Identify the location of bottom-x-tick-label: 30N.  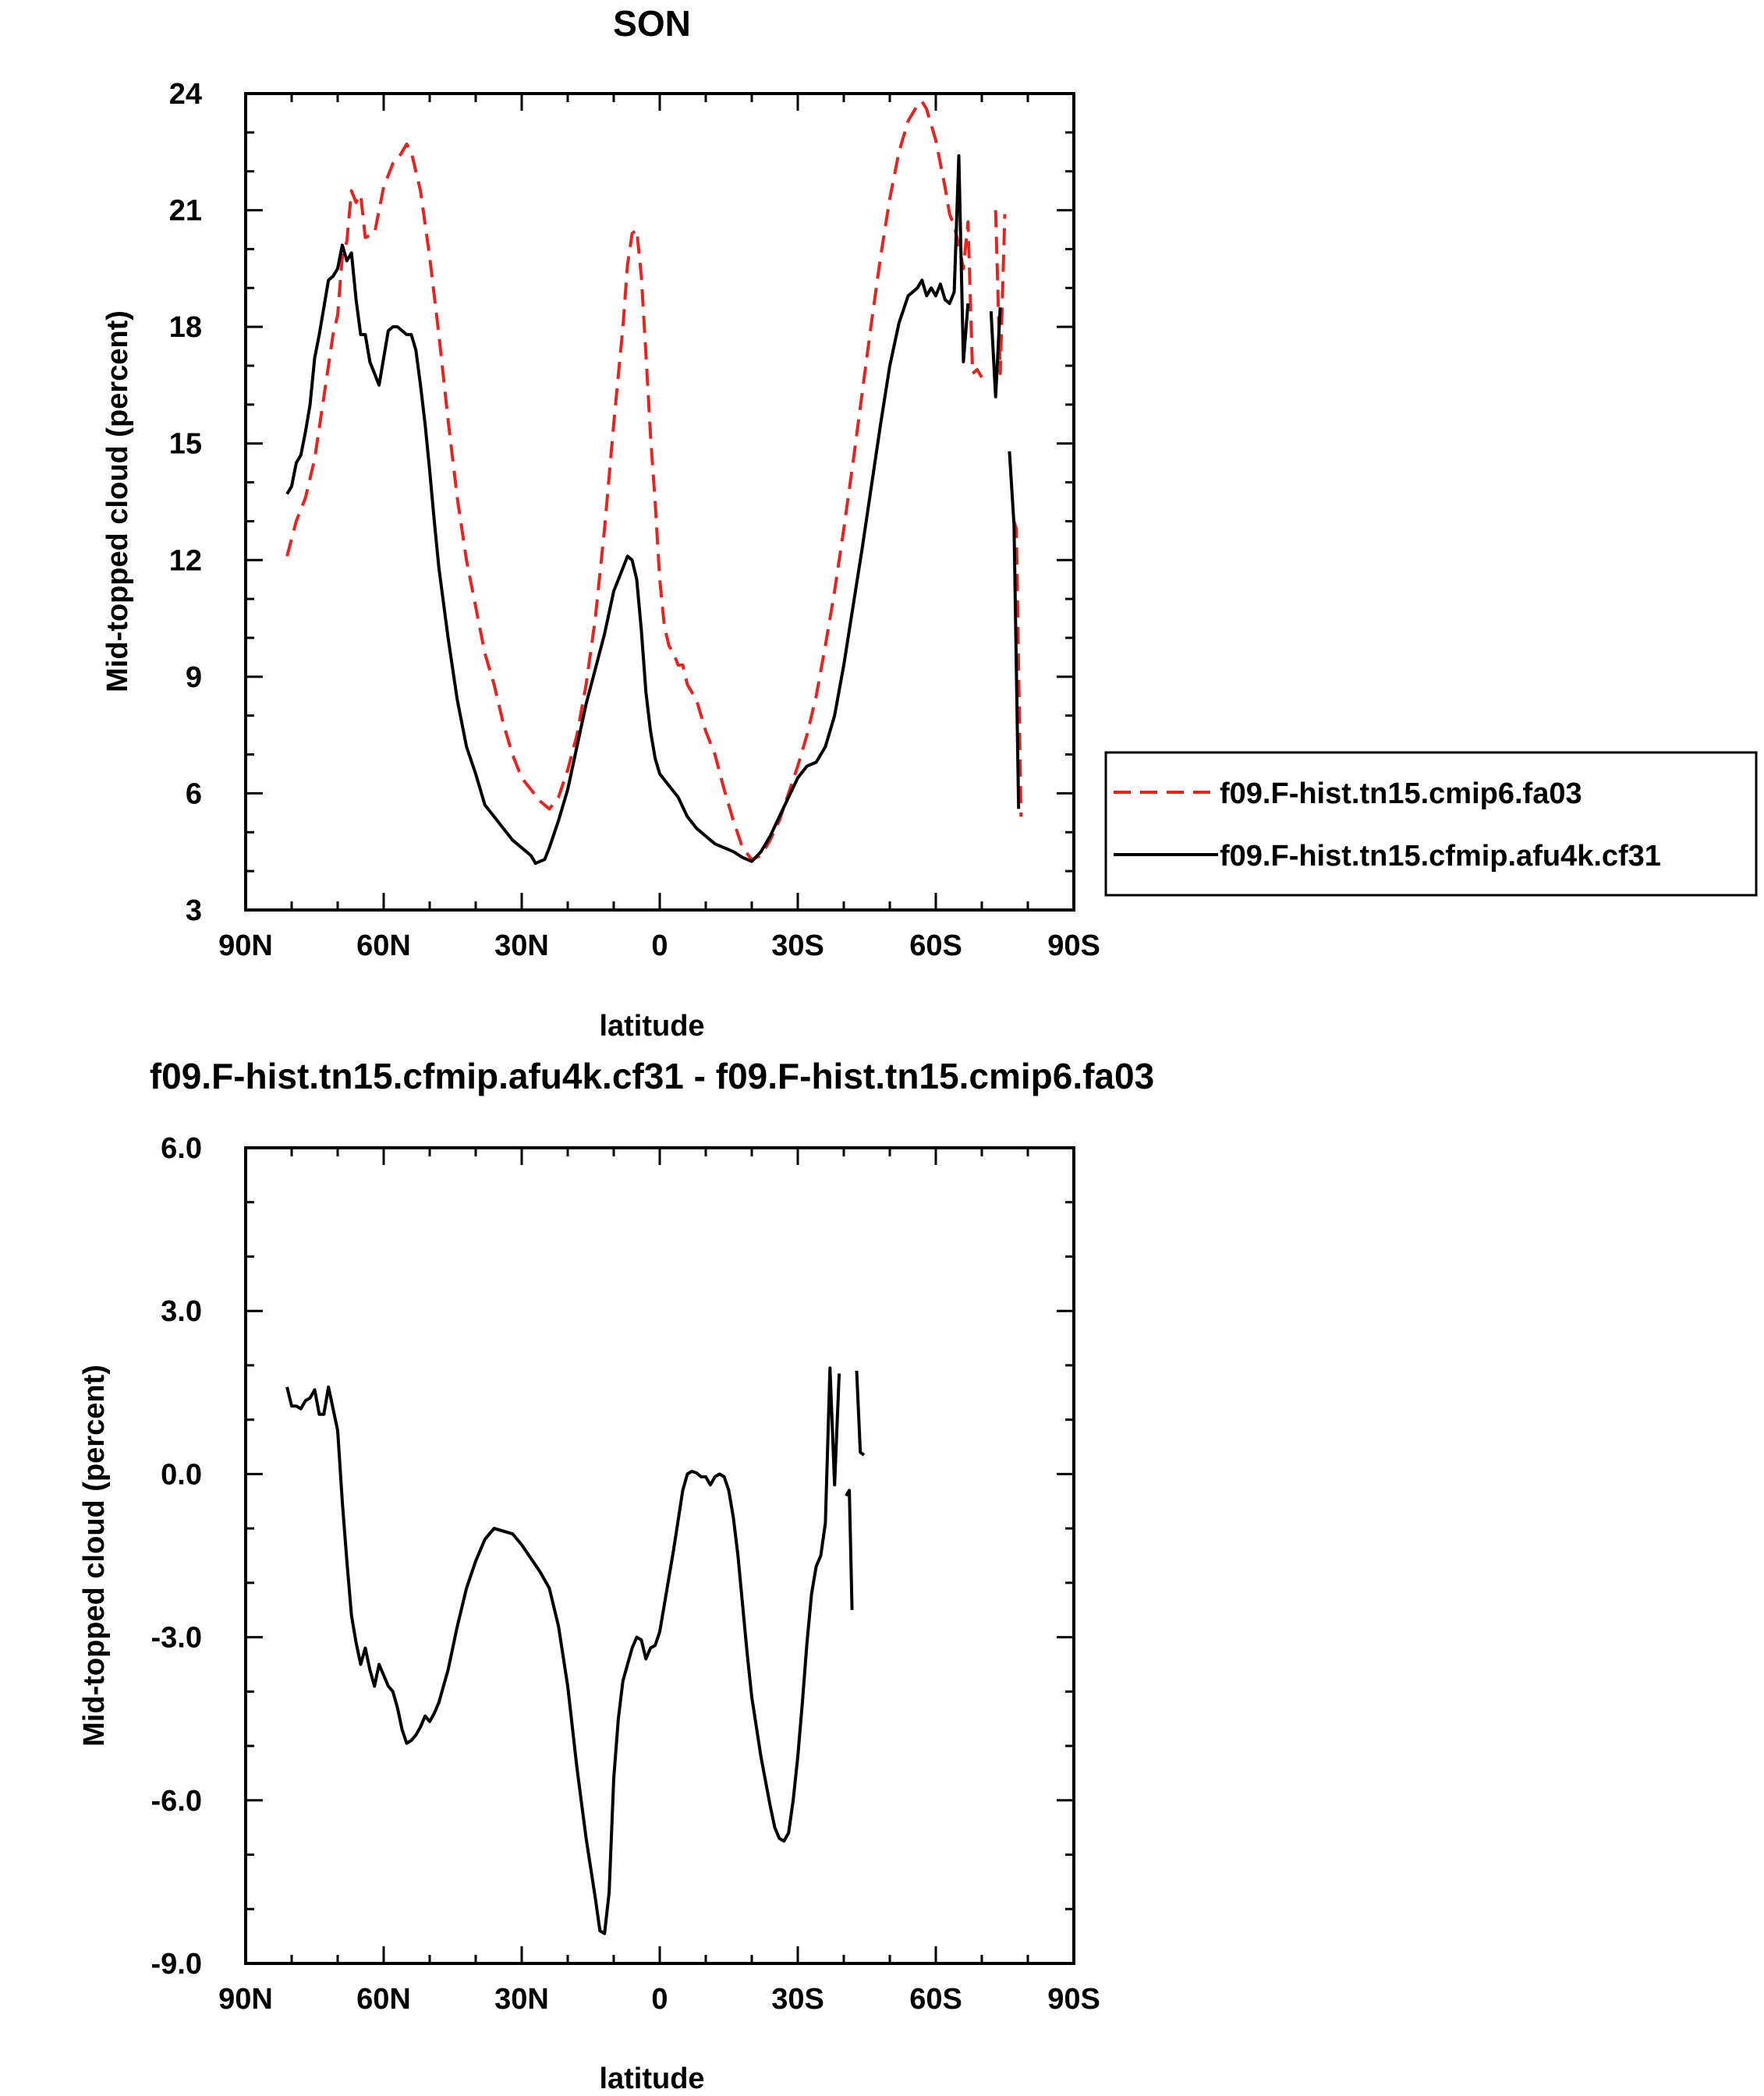
(521, 1999).